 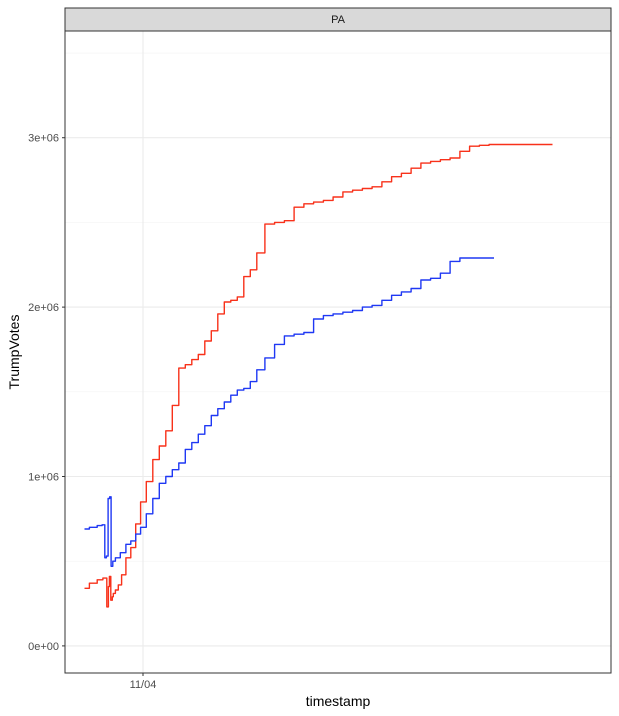 What do you see at coordinates (43, 139) in the screenshot?
I see `y-tick-label: 3e+06` at bounding box center [43, 139].